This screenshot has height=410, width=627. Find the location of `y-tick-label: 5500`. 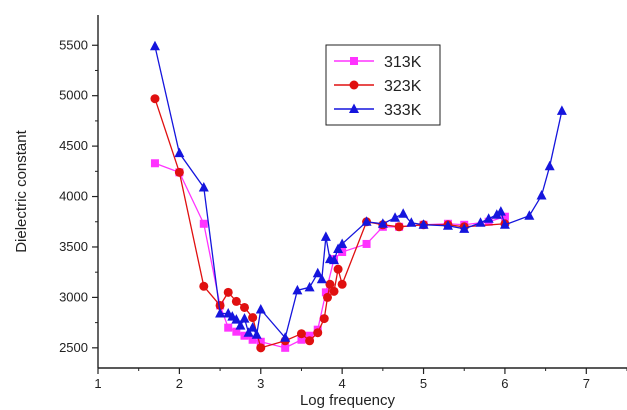

y-tick-label: 5500 is located at coordinates (73, 44).